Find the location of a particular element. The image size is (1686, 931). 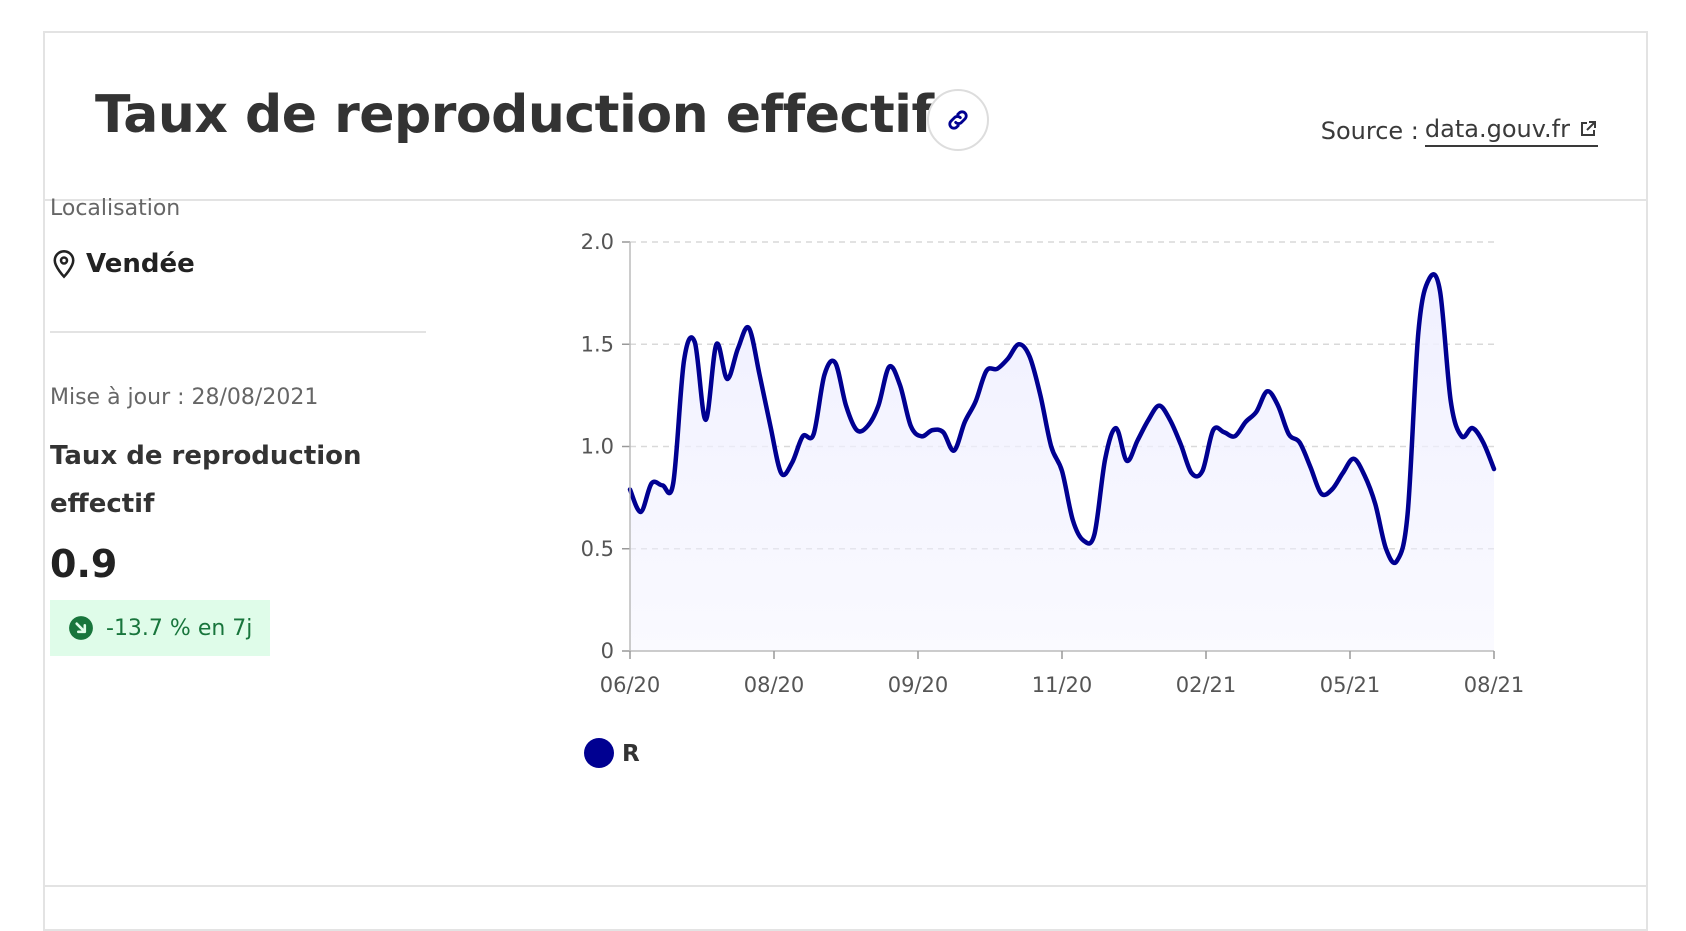

page-title: Taux de reproduction effectif is located at coordinates (514, 115).